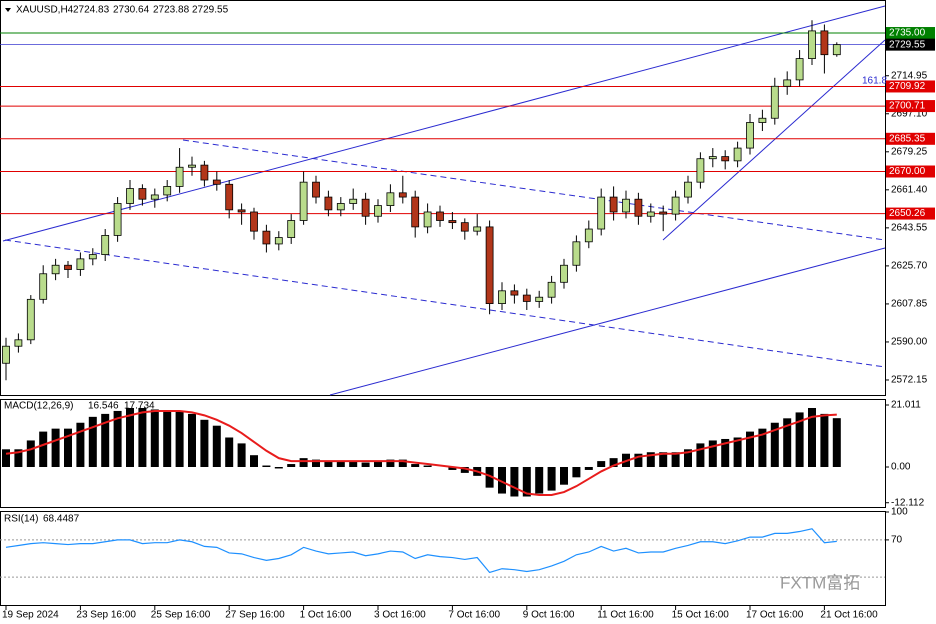 This screenshot has width=936, height=624. Describe the element at coordinates (906, 405) in the screenshot. I see `y-tick-label: 21.011` at that location.